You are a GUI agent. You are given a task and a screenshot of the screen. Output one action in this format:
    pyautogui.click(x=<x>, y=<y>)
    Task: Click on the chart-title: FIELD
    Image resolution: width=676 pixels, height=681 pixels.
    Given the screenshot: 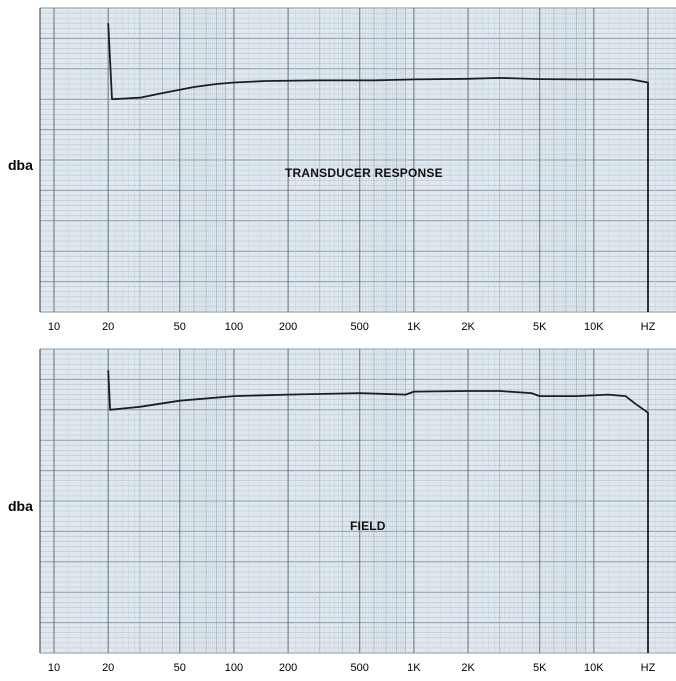 What is the action you would take?
    pyautogui.click(x=368, y=526)
    